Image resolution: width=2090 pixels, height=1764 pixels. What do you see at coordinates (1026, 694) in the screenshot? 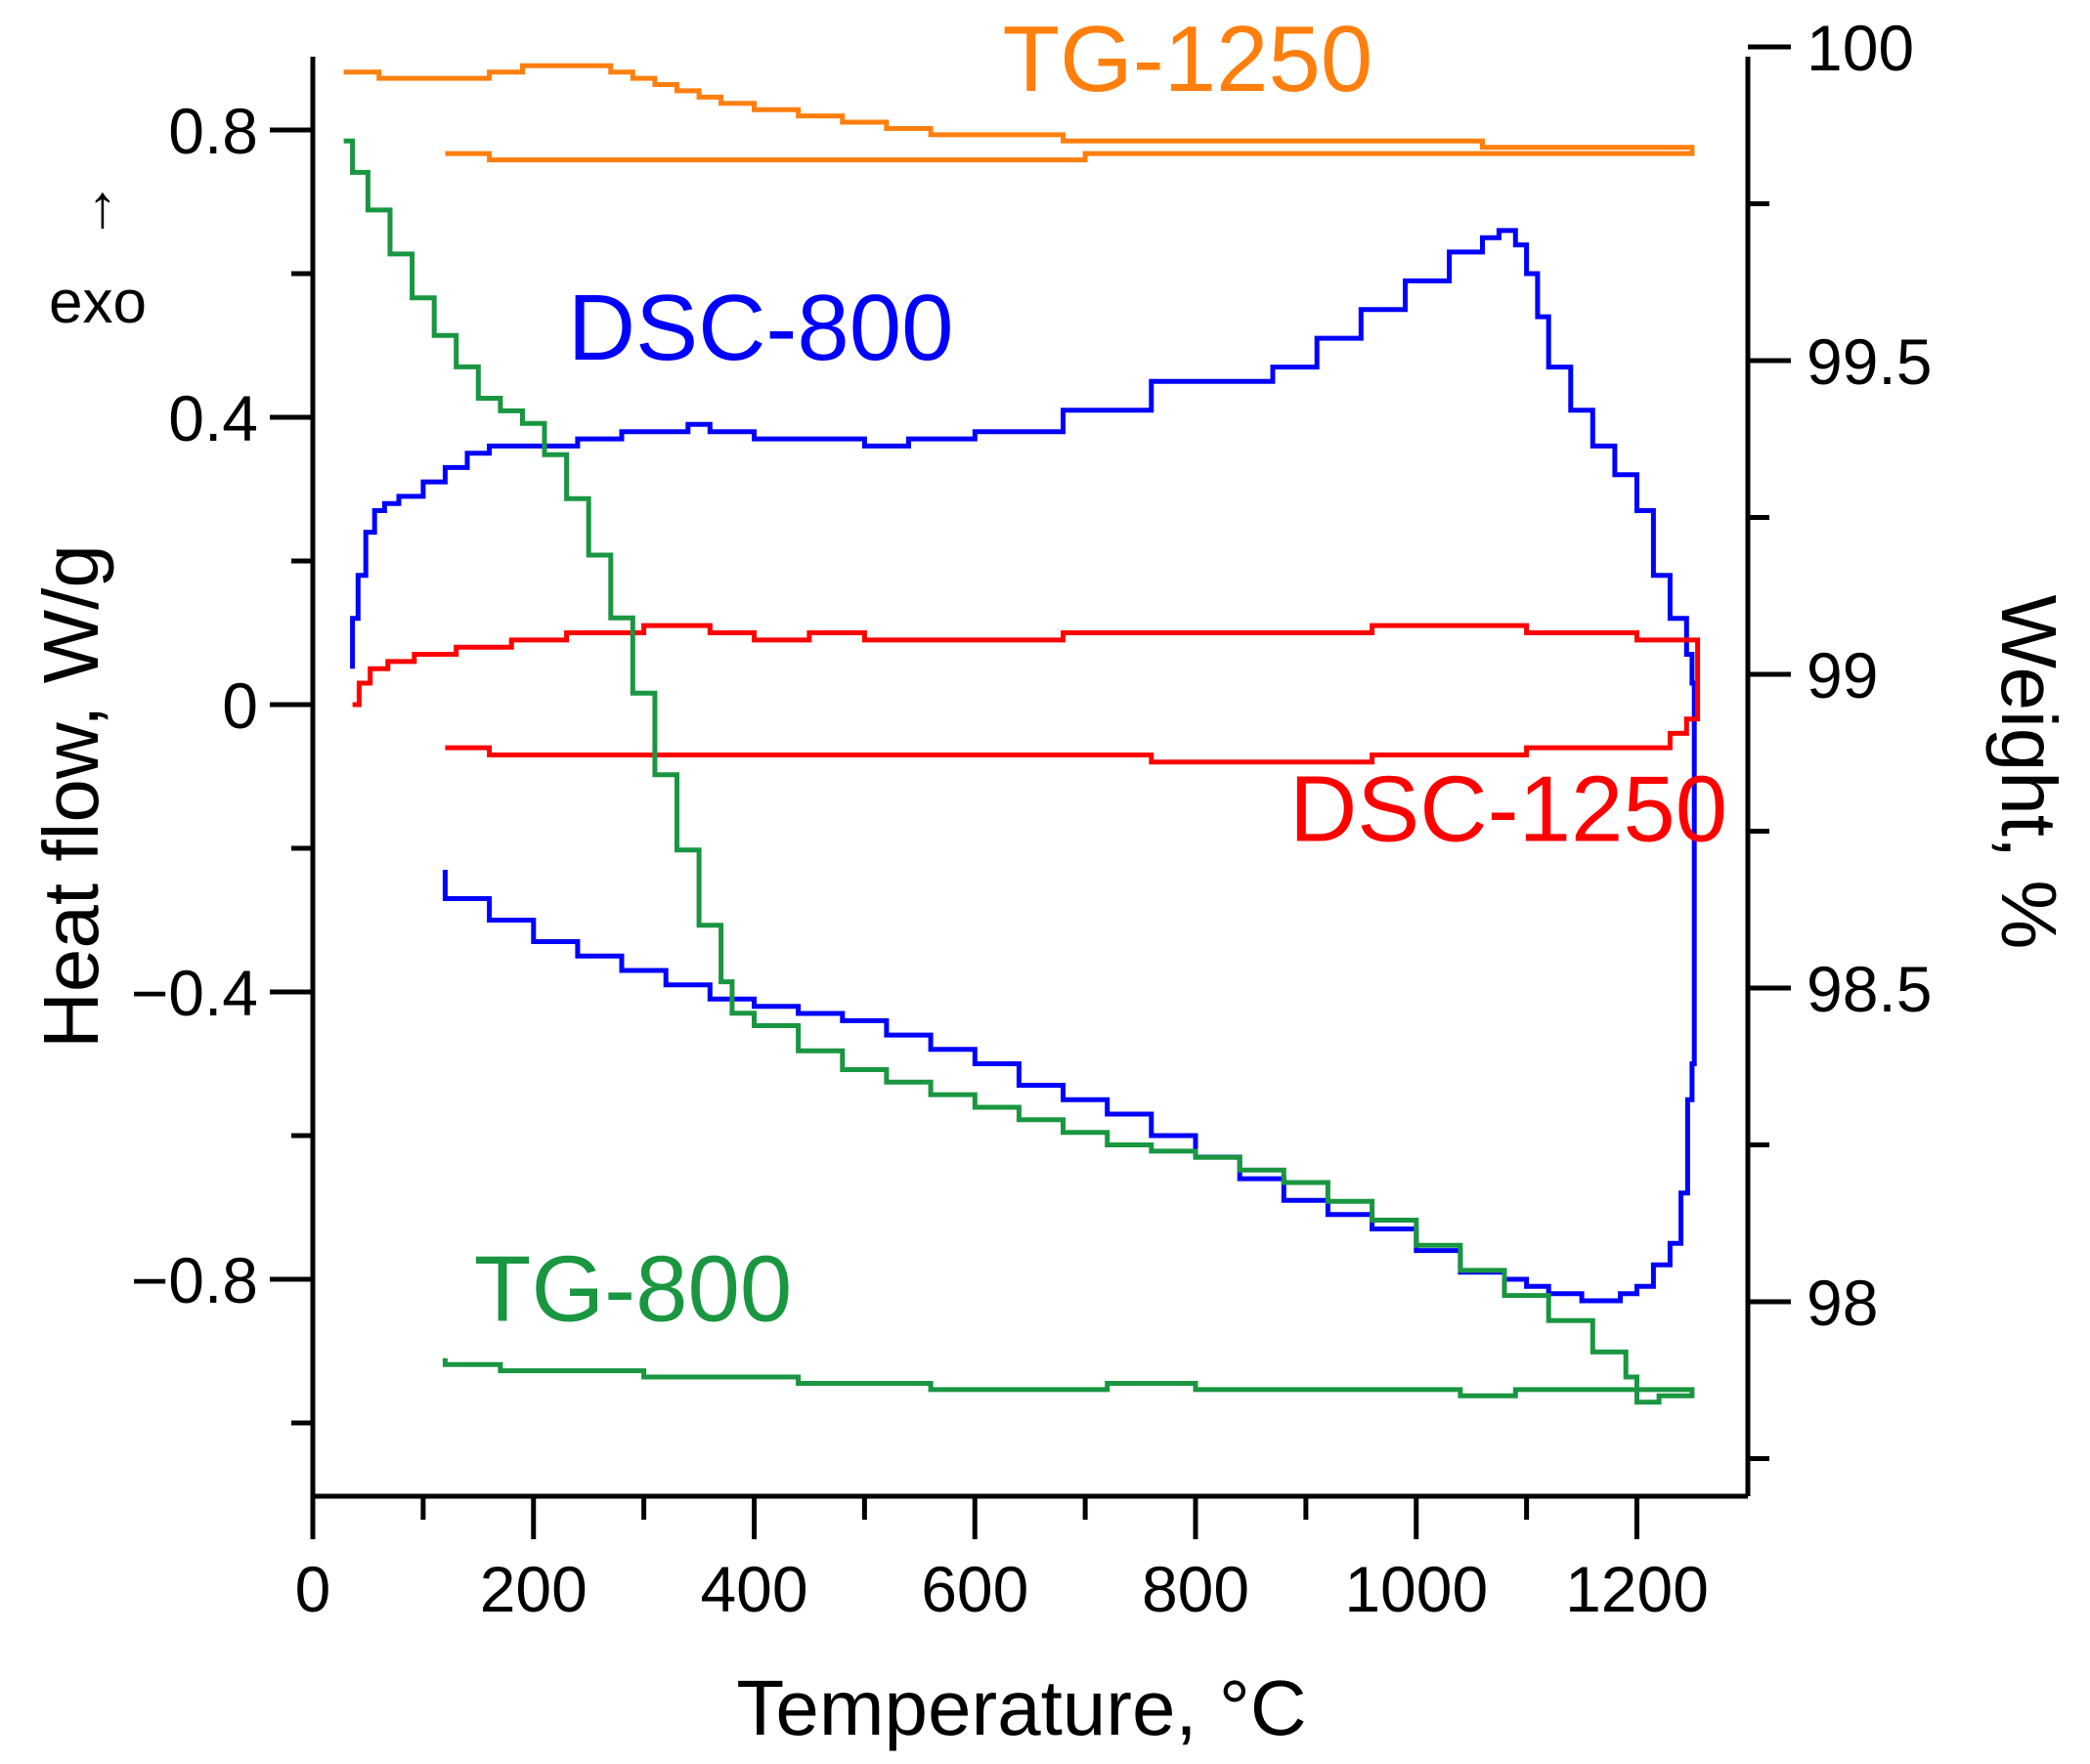
I see `dsc-1250-line` at bounding box center [1026, 694].